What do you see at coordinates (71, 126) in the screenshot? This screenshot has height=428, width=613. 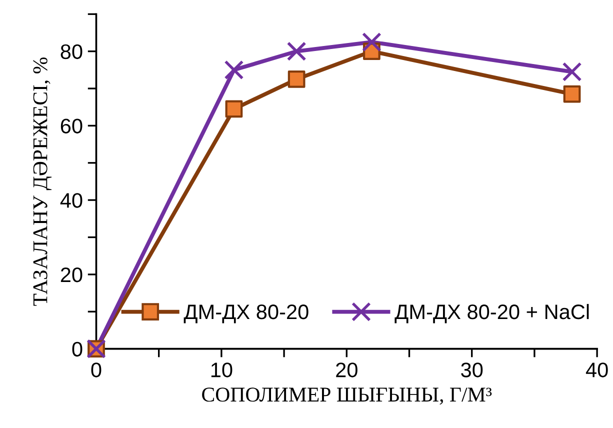 I see `y-tick-label: 60` at bounding box center [71, 126].